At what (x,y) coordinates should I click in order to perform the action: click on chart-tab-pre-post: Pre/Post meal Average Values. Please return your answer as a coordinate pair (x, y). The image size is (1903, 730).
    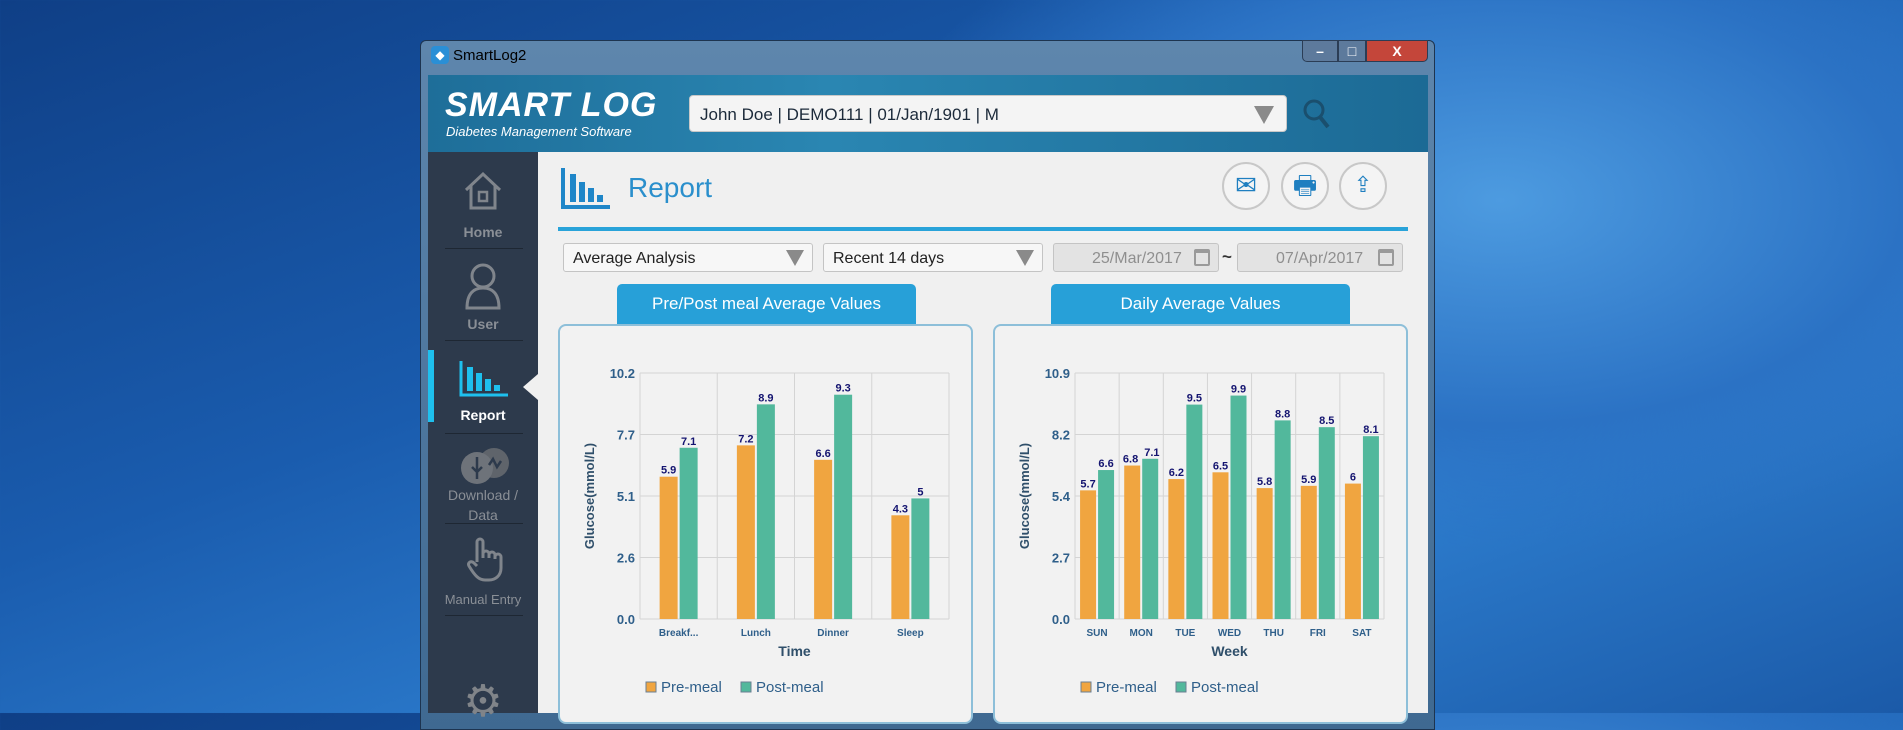
    Looking at the image, I should click on (766, 304).